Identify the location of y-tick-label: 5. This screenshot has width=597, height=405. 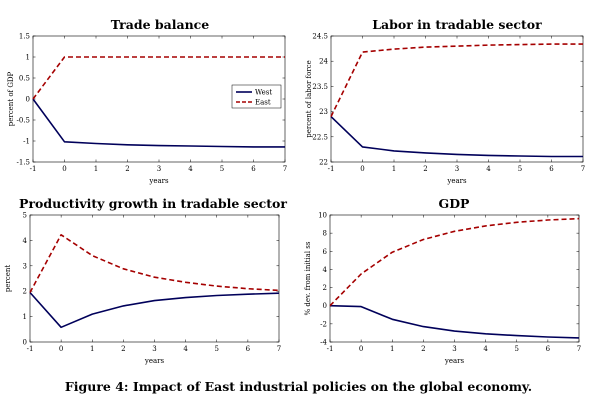
(25, 216).